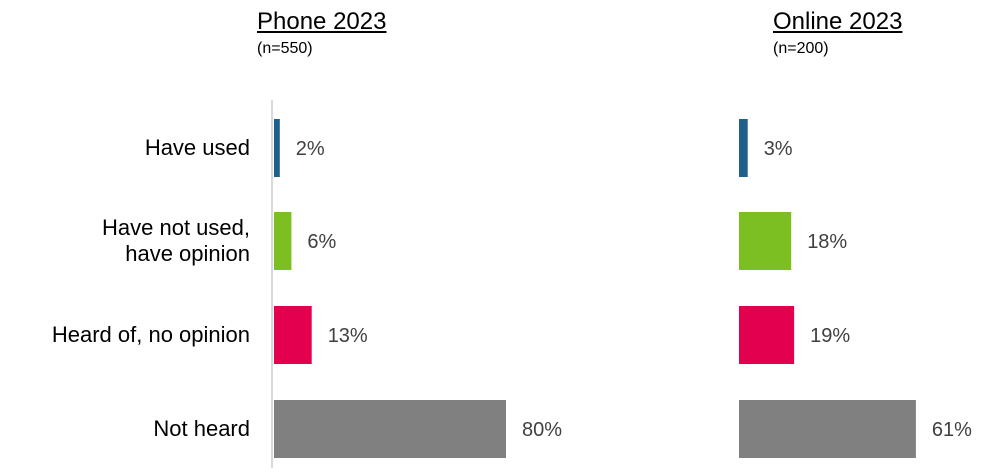 This screenshot has height=473, width=981. What do you see at coordinates (348, 336) in the screenshot?
I see `value-label-panel1-row3: 13%` at bounding box center [348, 336].